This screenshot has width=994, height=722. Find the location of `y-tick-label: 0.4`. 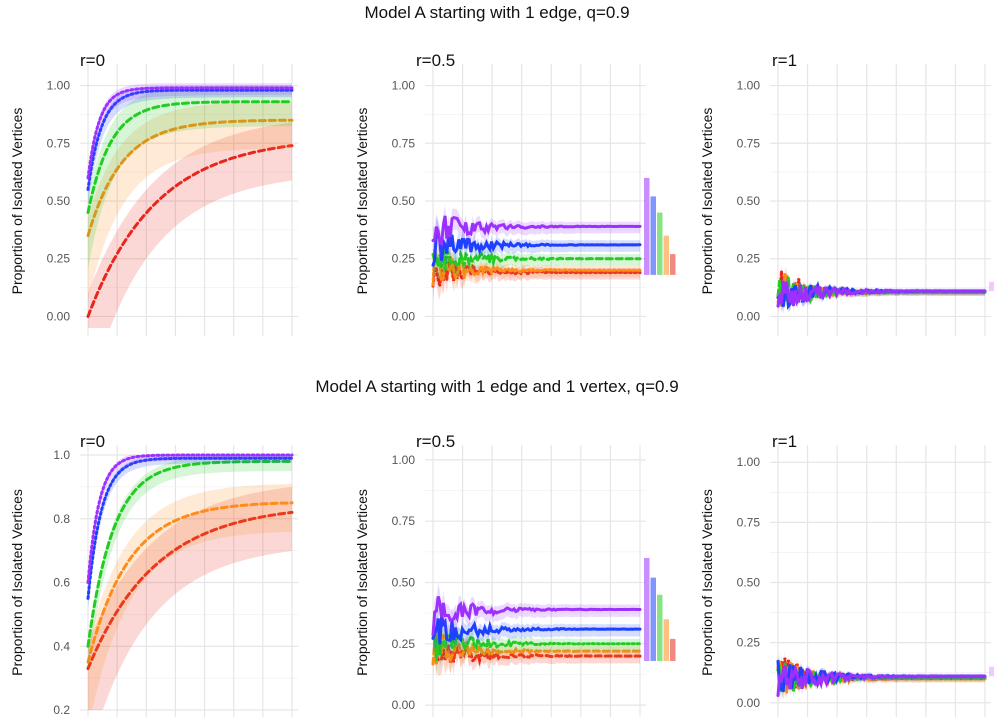

y-tick-label: 0.4 is located at coordinates (61, 646).